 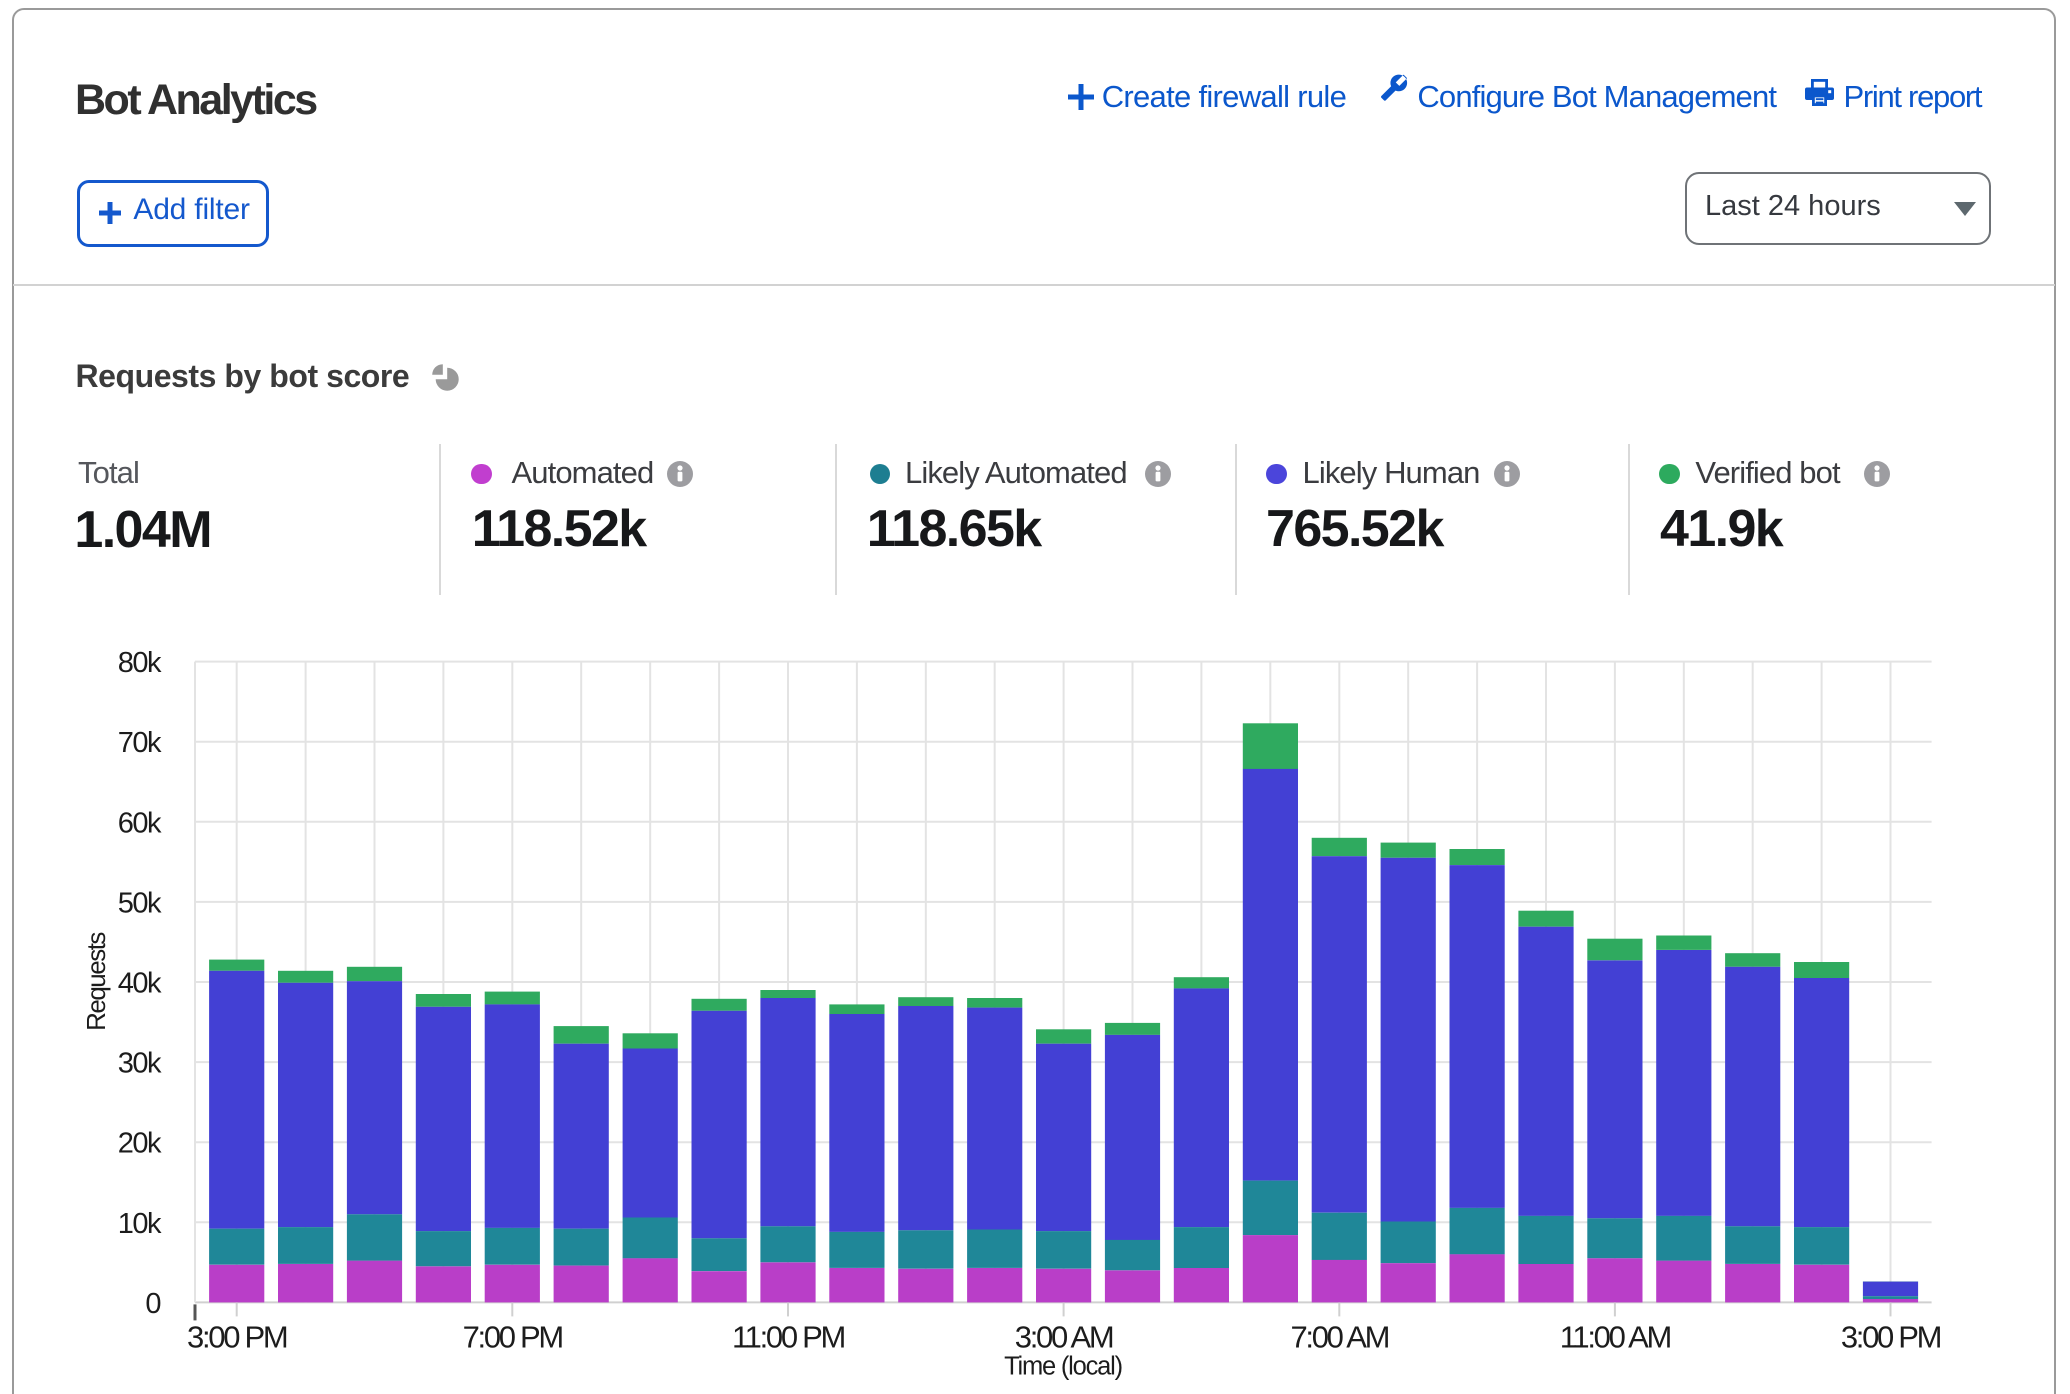 I want to click on svg-text: 30k, so click(x=140, y=1064).